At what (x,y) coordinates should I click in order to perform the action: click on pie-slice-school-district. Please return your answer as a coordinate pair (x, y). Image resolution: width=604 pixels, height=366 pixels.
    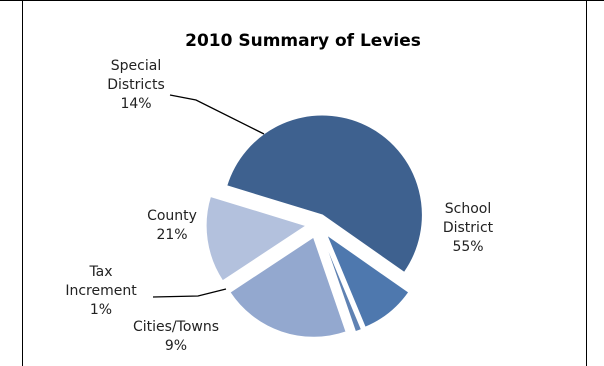
    Looking at the image, I should click on (324, 194).